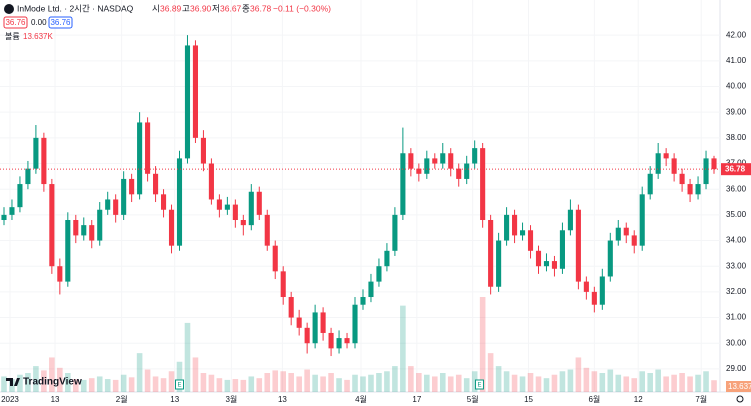 The image size is (751, 406). I want to click on change: −0.11 (−0.30%), so click(302, 8).